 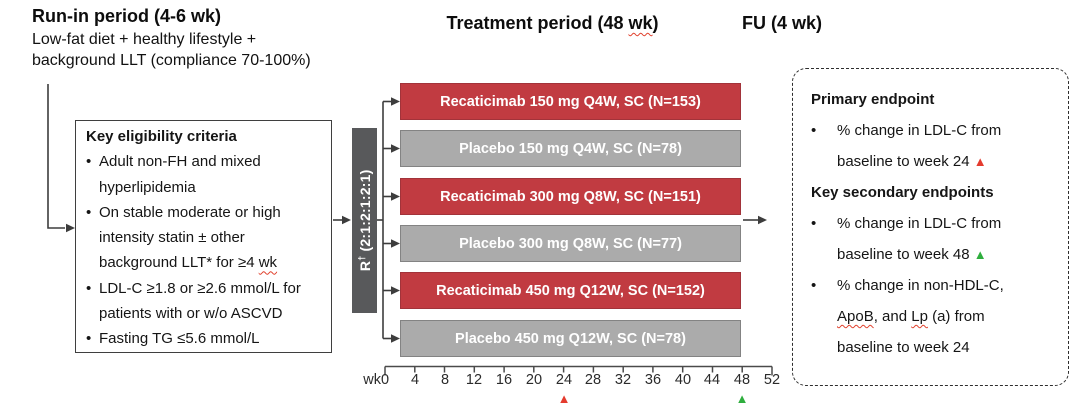 I want to click on randomization-label: R† (2:1:2:1:2:1), so click(x=364, y=221).